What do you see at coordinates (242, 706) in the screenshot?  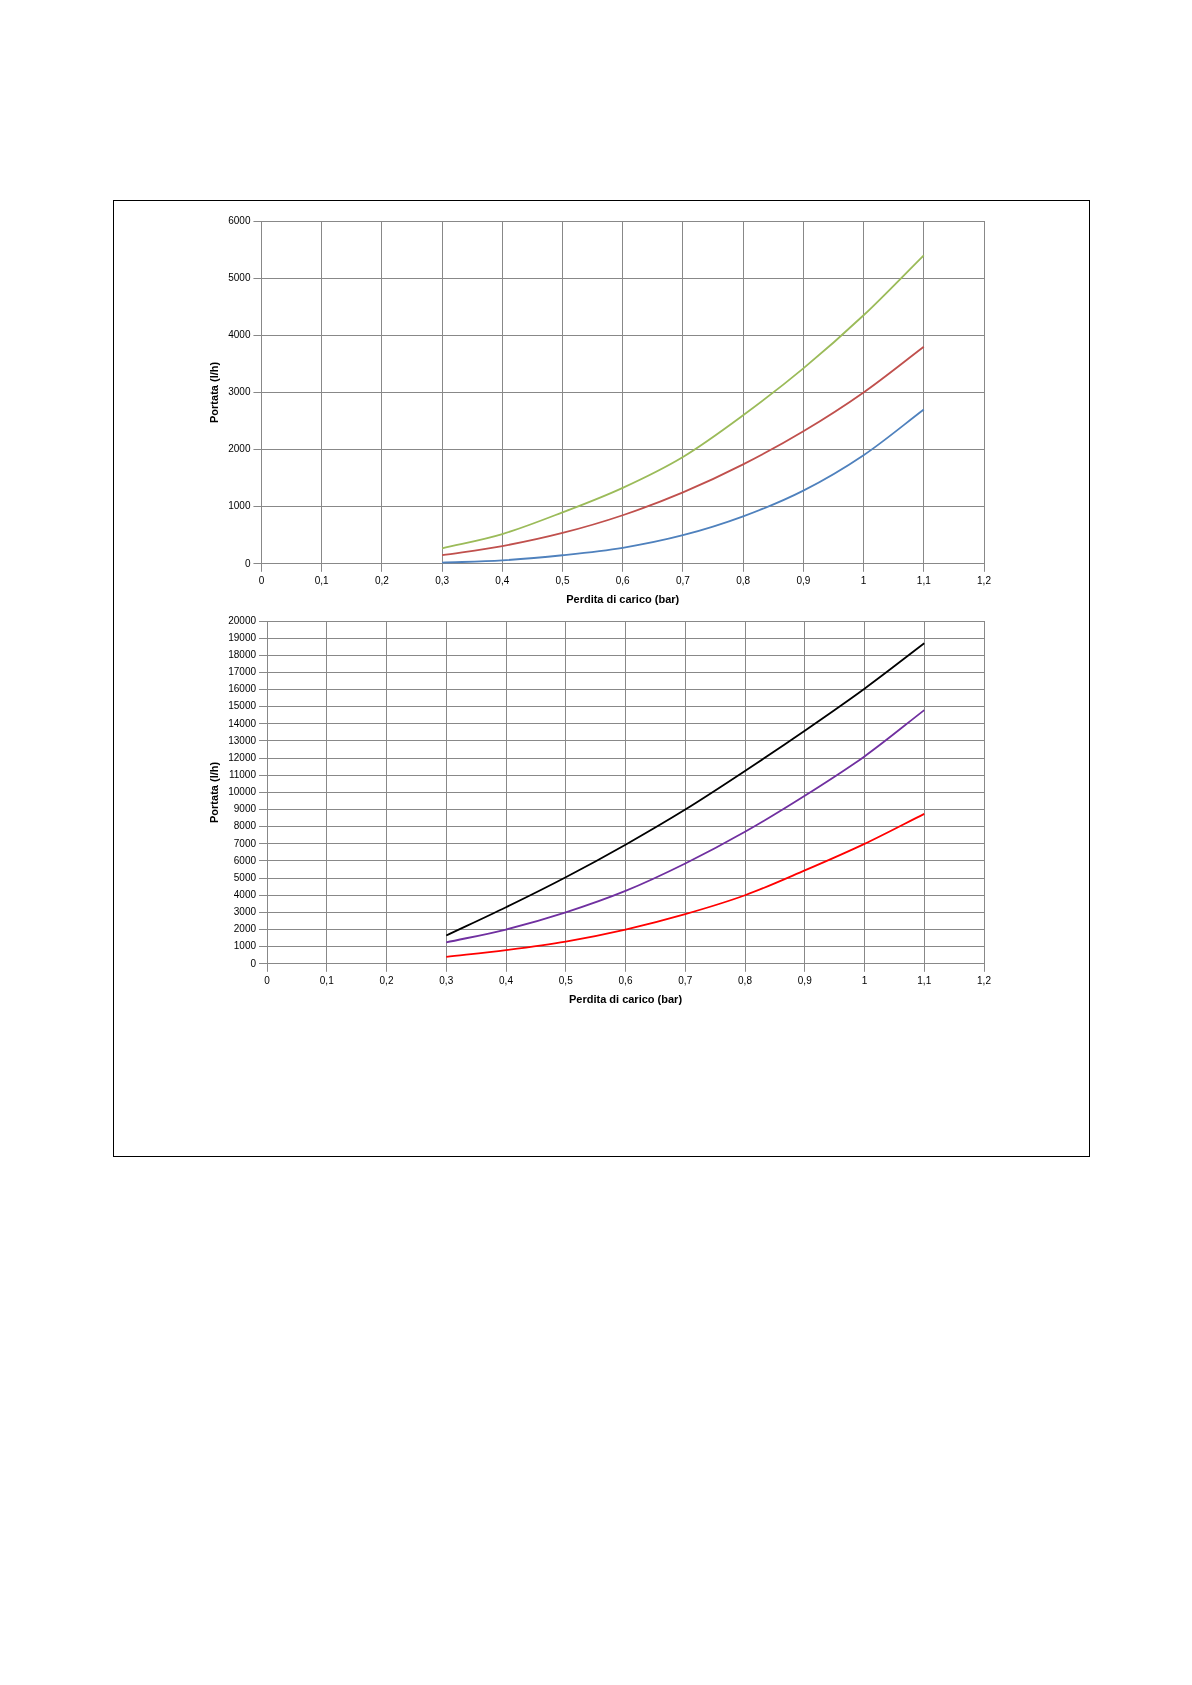 I see `y-tick-label: 15000` at bounding box center [242, 706].